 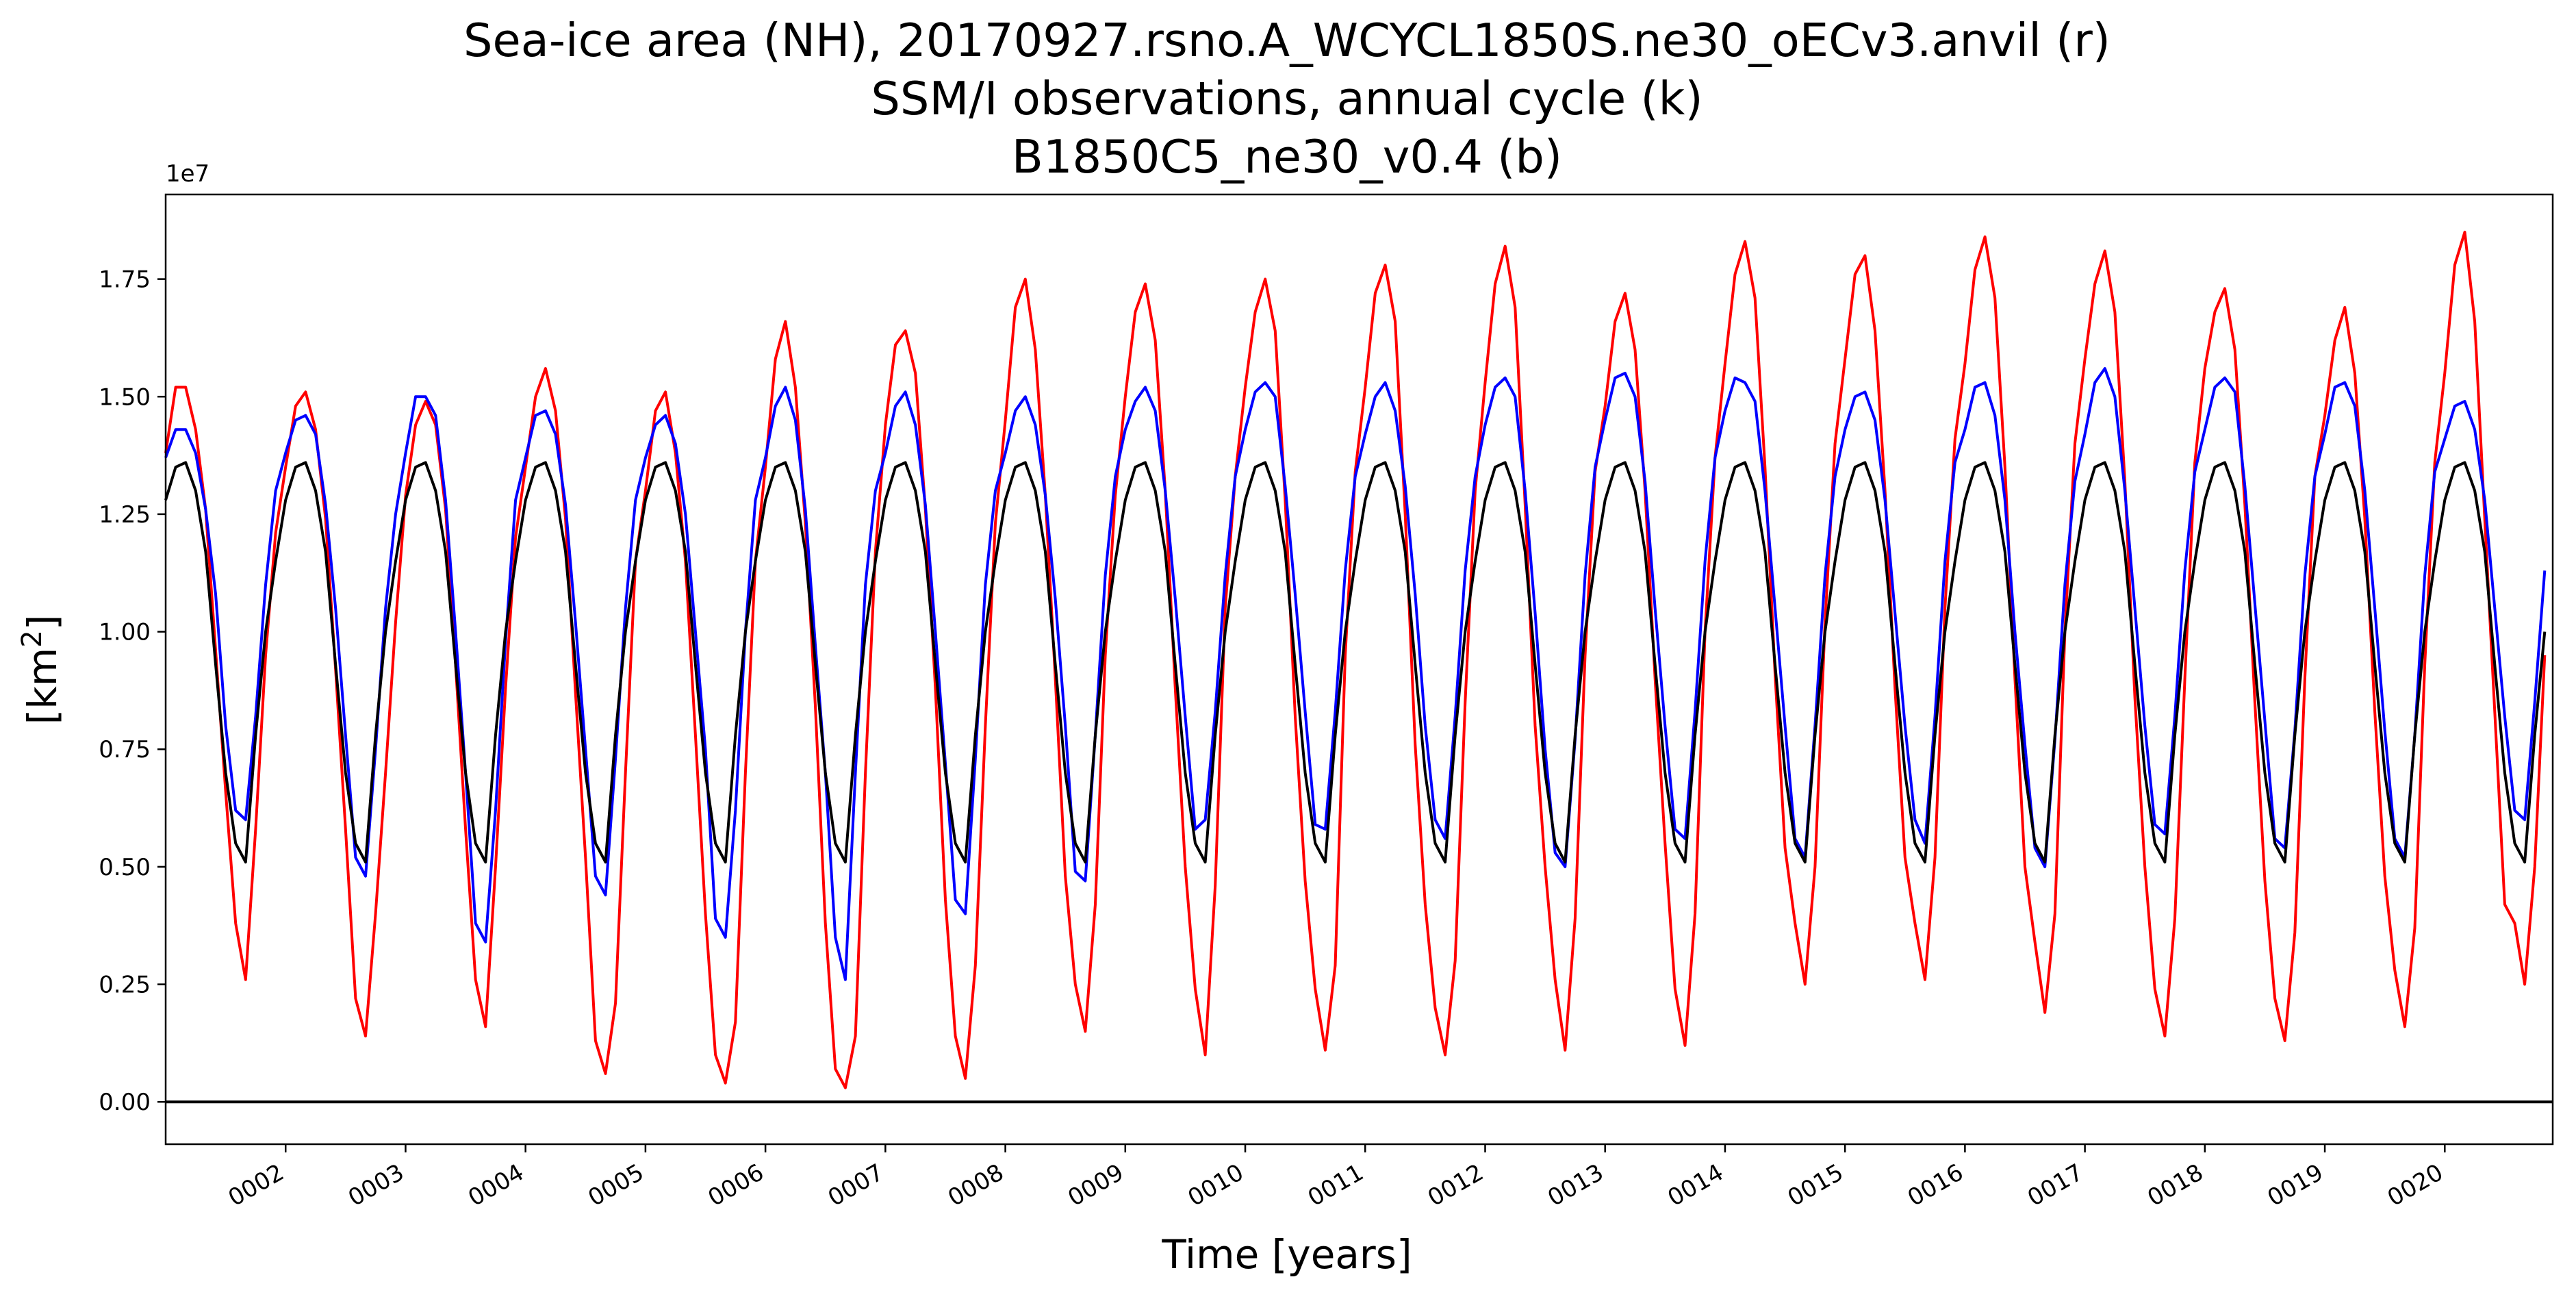 What do you see at coordinates (42, 623) in the screenshot?
I see `y-axis-label-close: ]` at bounding box center [42, 623].